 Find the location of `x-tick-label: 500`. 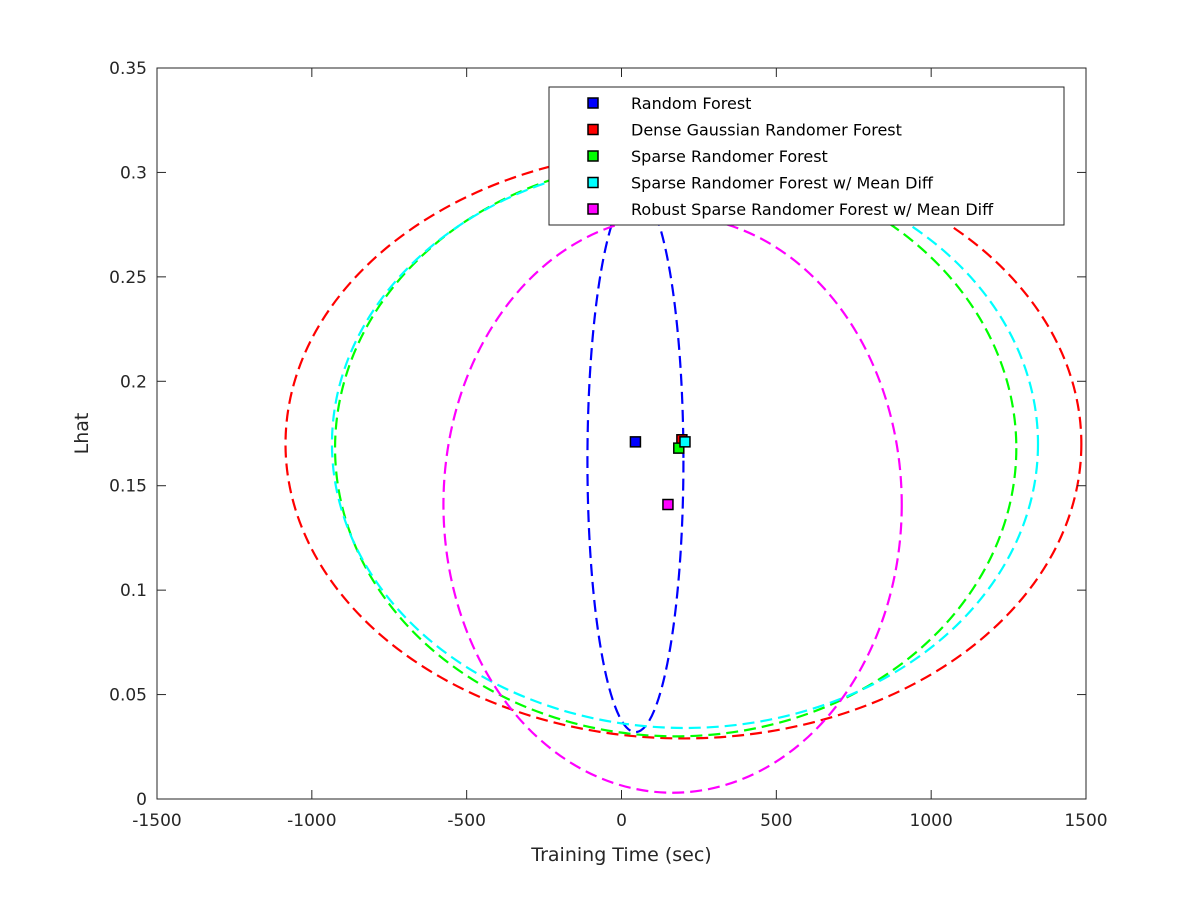

x-tick-label: 500 is located at coordinates (776, 821).